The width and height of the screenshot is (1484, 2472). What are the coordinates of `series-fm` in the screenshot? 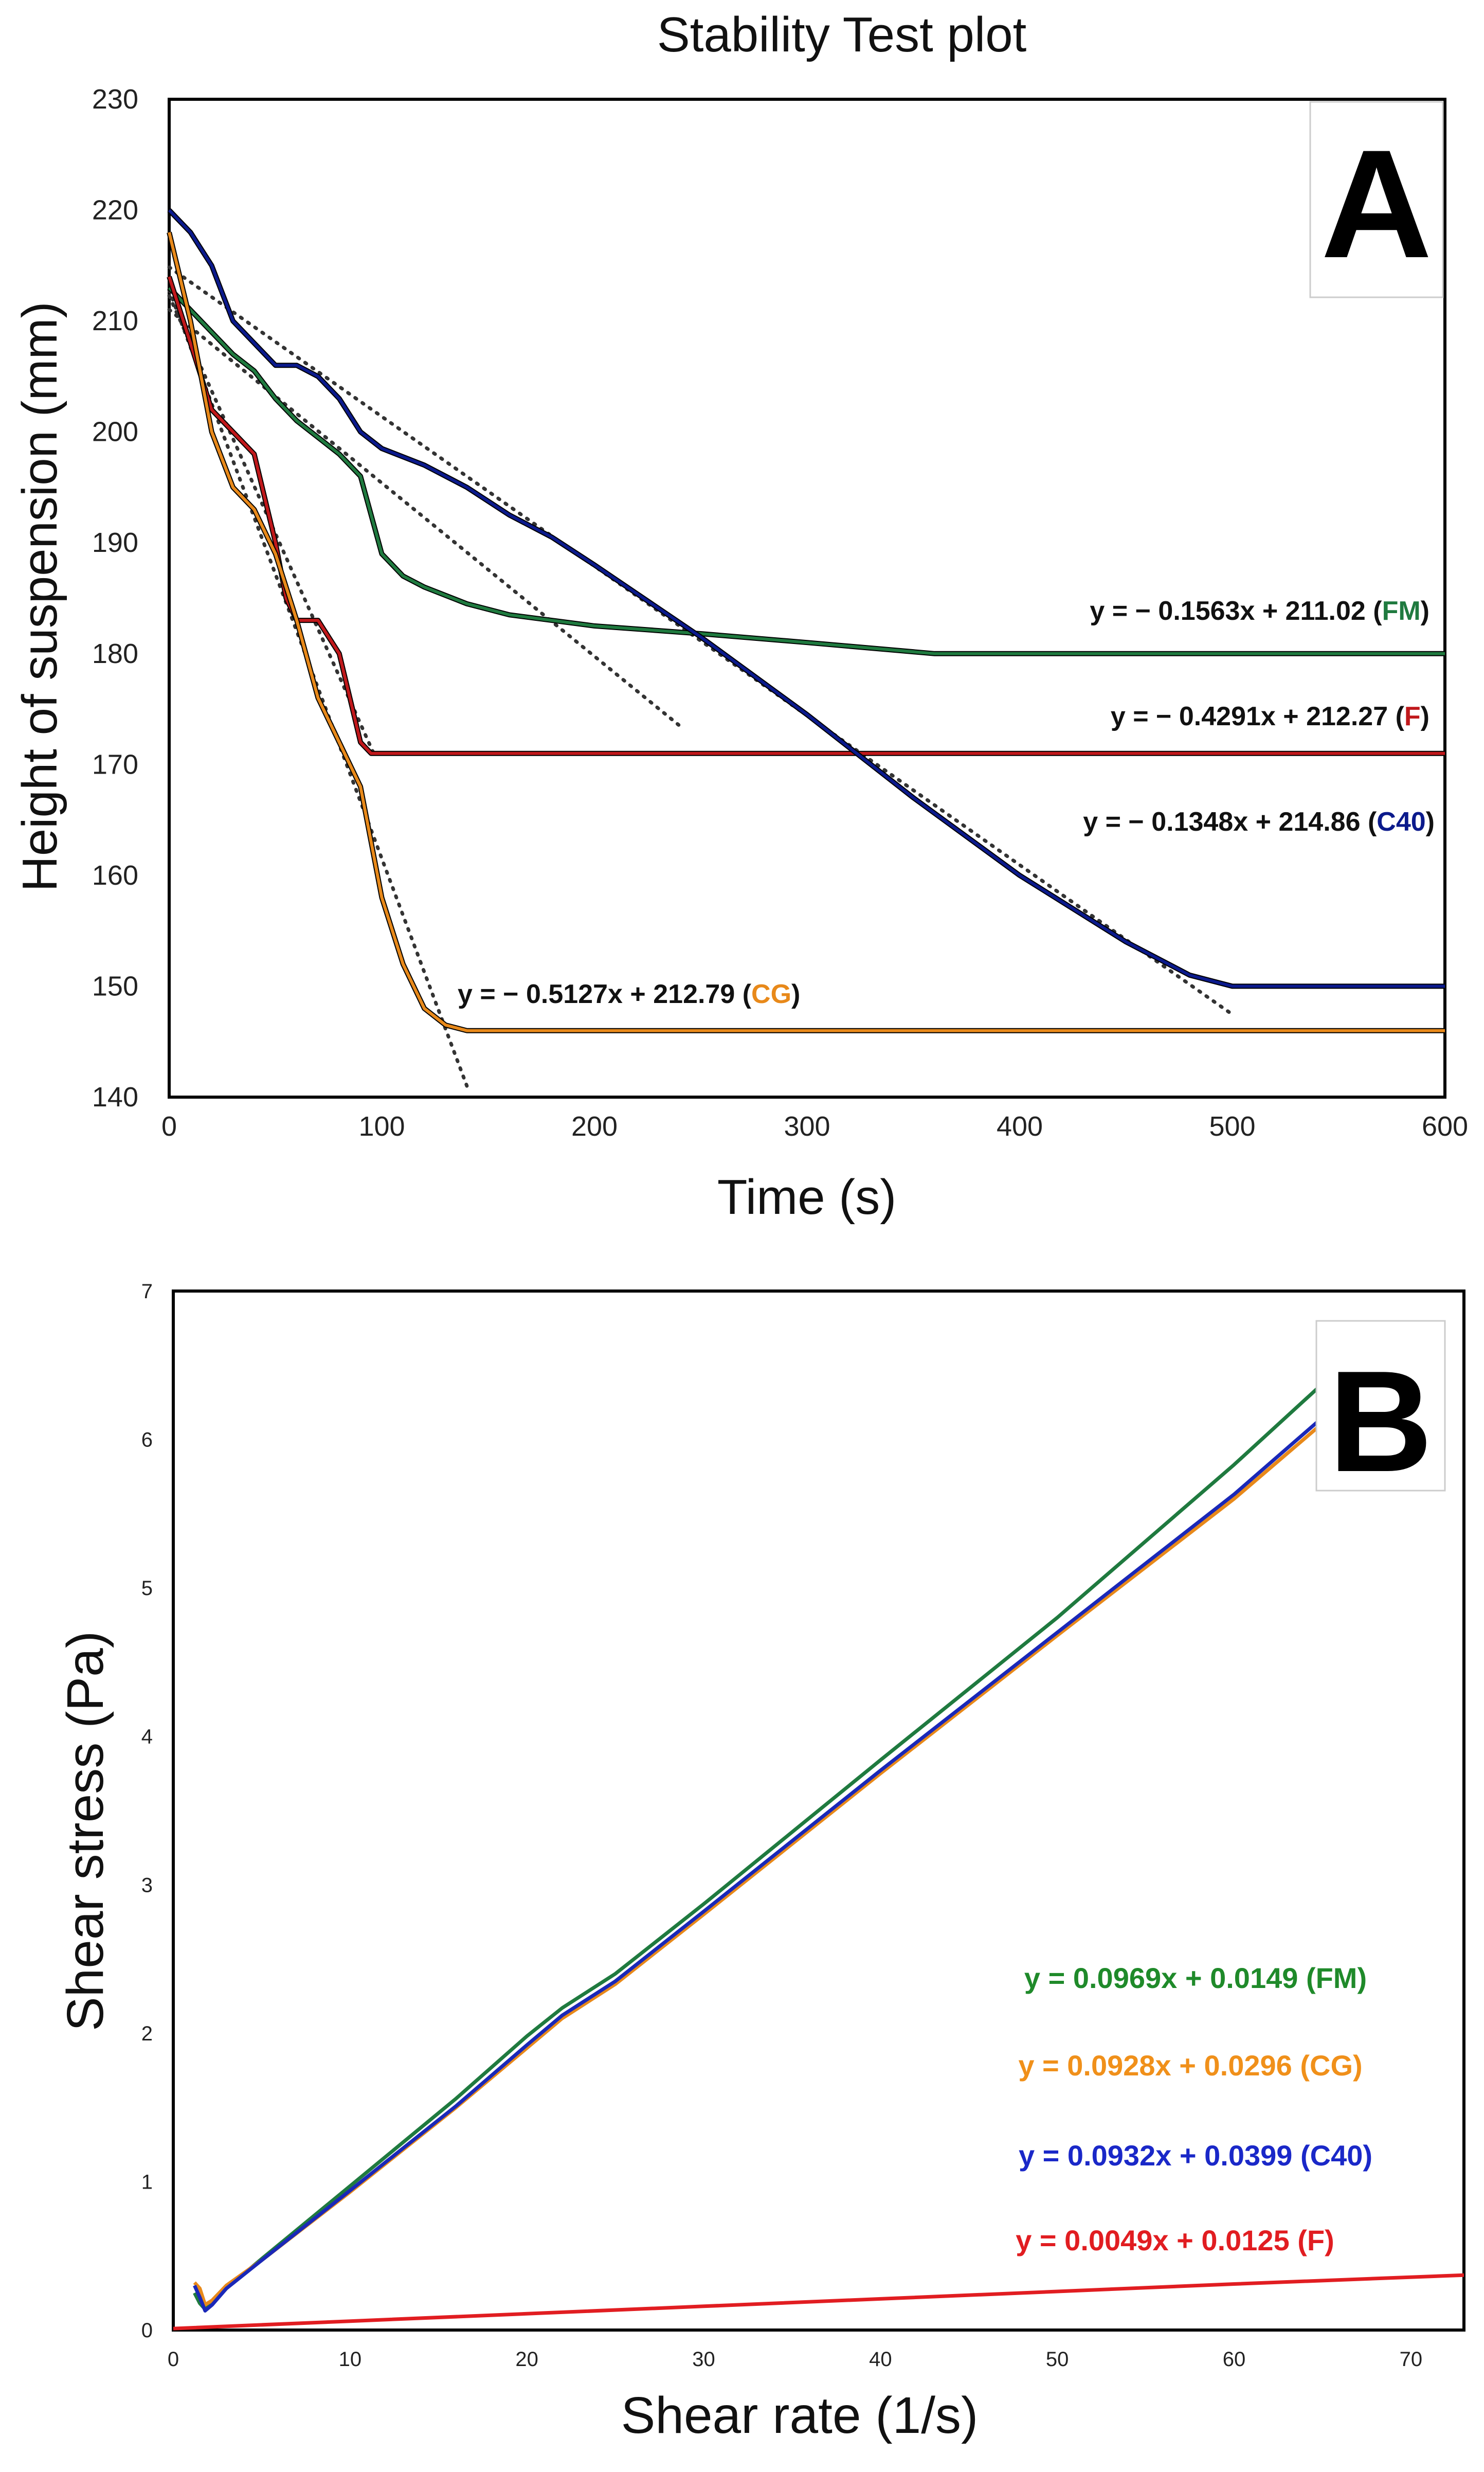 It's located at (806, 470).